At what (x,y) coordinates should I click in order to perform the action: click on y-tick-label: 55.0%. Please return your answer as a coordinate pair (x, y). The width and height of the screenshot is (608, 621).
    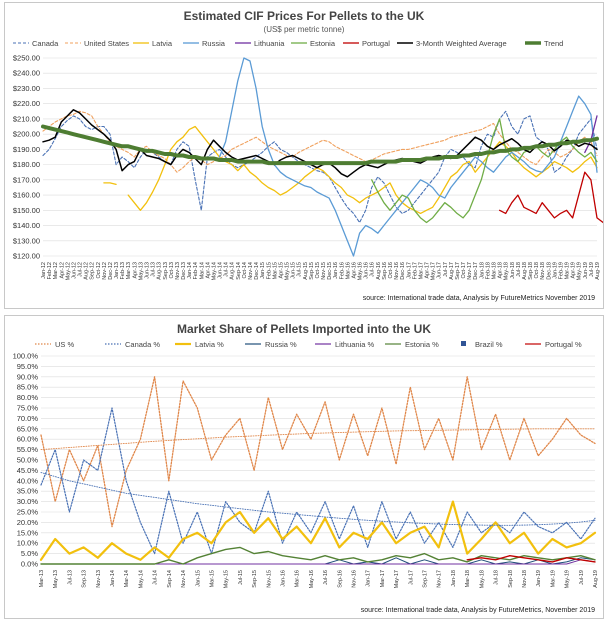
    Looking at the image, I should click on (28, 449).